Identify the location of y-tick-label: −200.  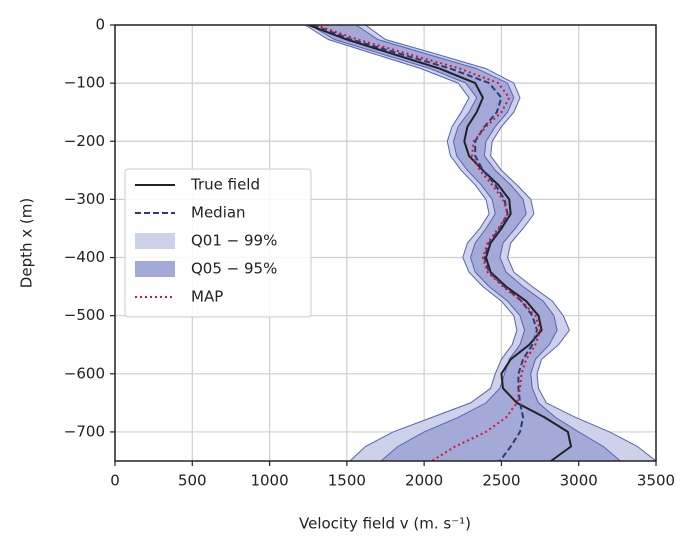
(84, 141).